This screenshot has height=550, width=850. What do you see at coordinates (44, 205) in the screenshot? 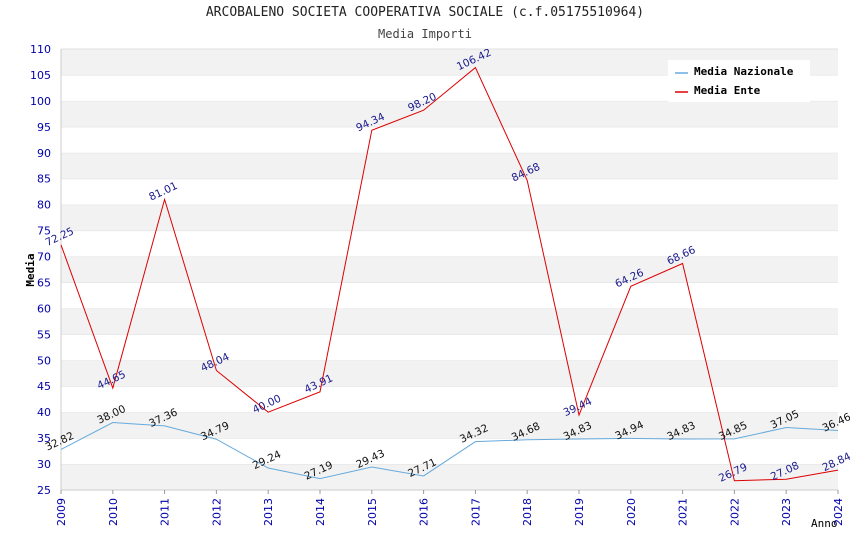
I see `y-tick-label: 80` at bounding box center [44, 205].